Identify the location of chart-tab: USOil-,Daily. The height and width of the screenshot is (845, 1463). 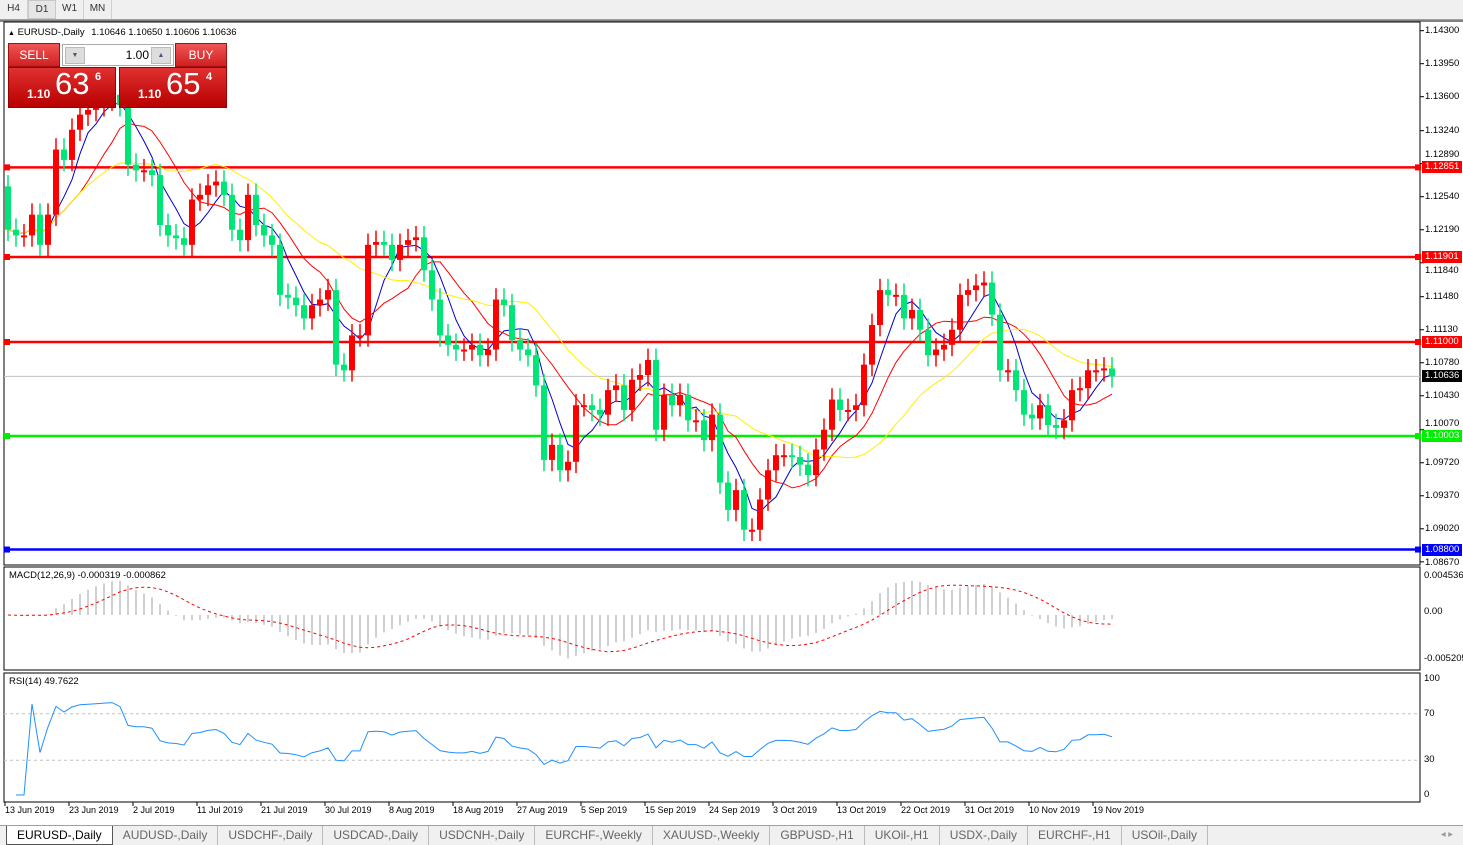
(1165, 835).